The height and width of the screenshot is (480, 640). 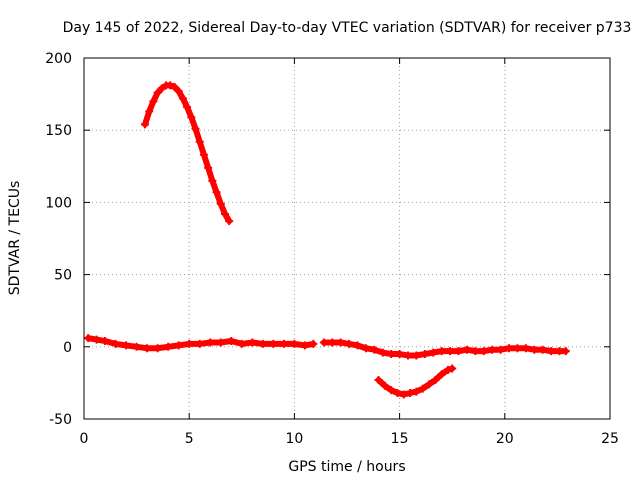 What do you see at coordinates (67, 348) in the screenshot?
I see `y-tick-label: 0` at bounding box center [67, 348].